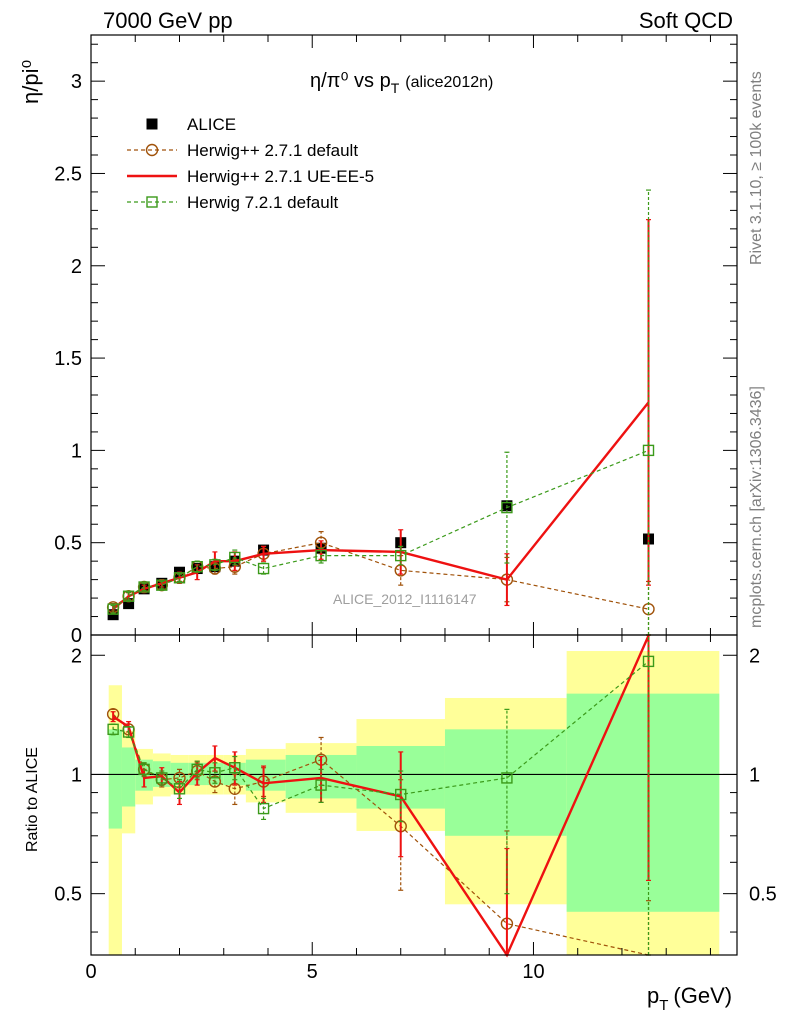 The image size is (786, 1024). Describe the element at coordinates (280, 176) in the screenshot. I see `legend-label: Herwig++ 2.7.1 UE-EE-5` at that location.